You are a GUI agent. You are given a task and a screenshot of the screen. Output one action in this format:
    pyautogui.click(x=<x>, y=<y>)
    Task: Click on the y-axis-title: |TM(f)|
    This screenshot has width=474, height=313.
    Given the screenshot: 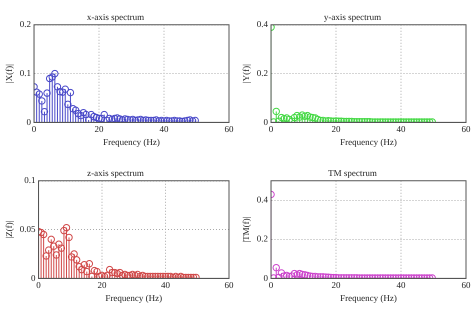 What is the action you would take?
    pyautogui.click(x=245, y=229)
    